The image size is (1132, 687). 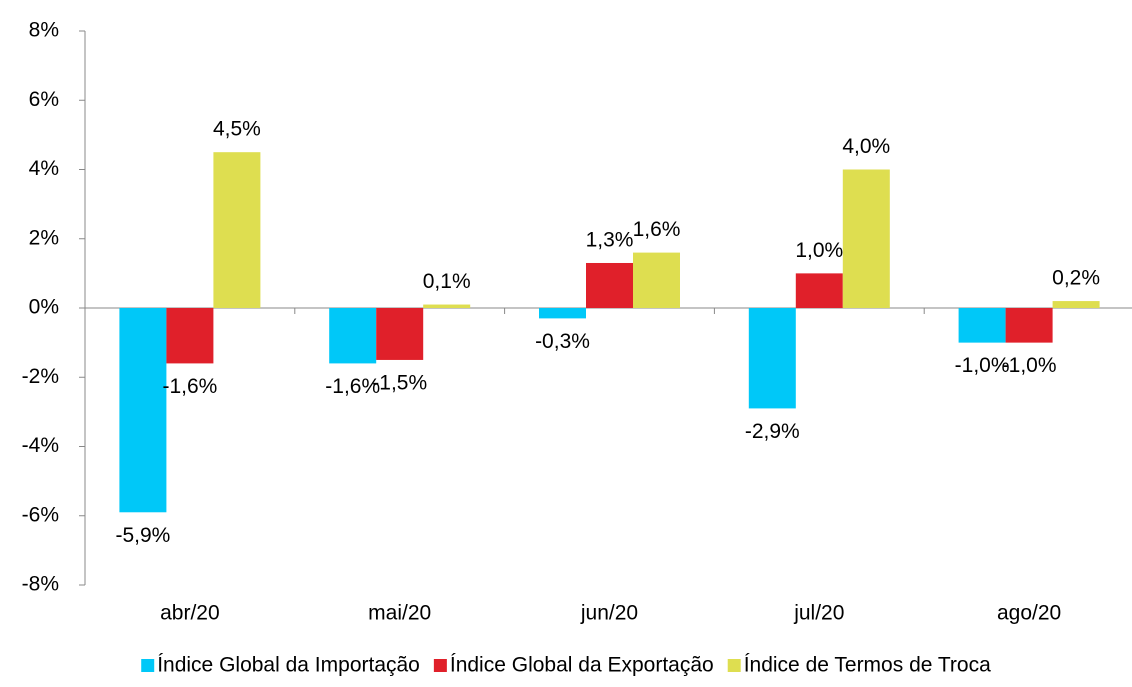 I want to click on x-tick-label: mai/20, so click(x=399, y=613).